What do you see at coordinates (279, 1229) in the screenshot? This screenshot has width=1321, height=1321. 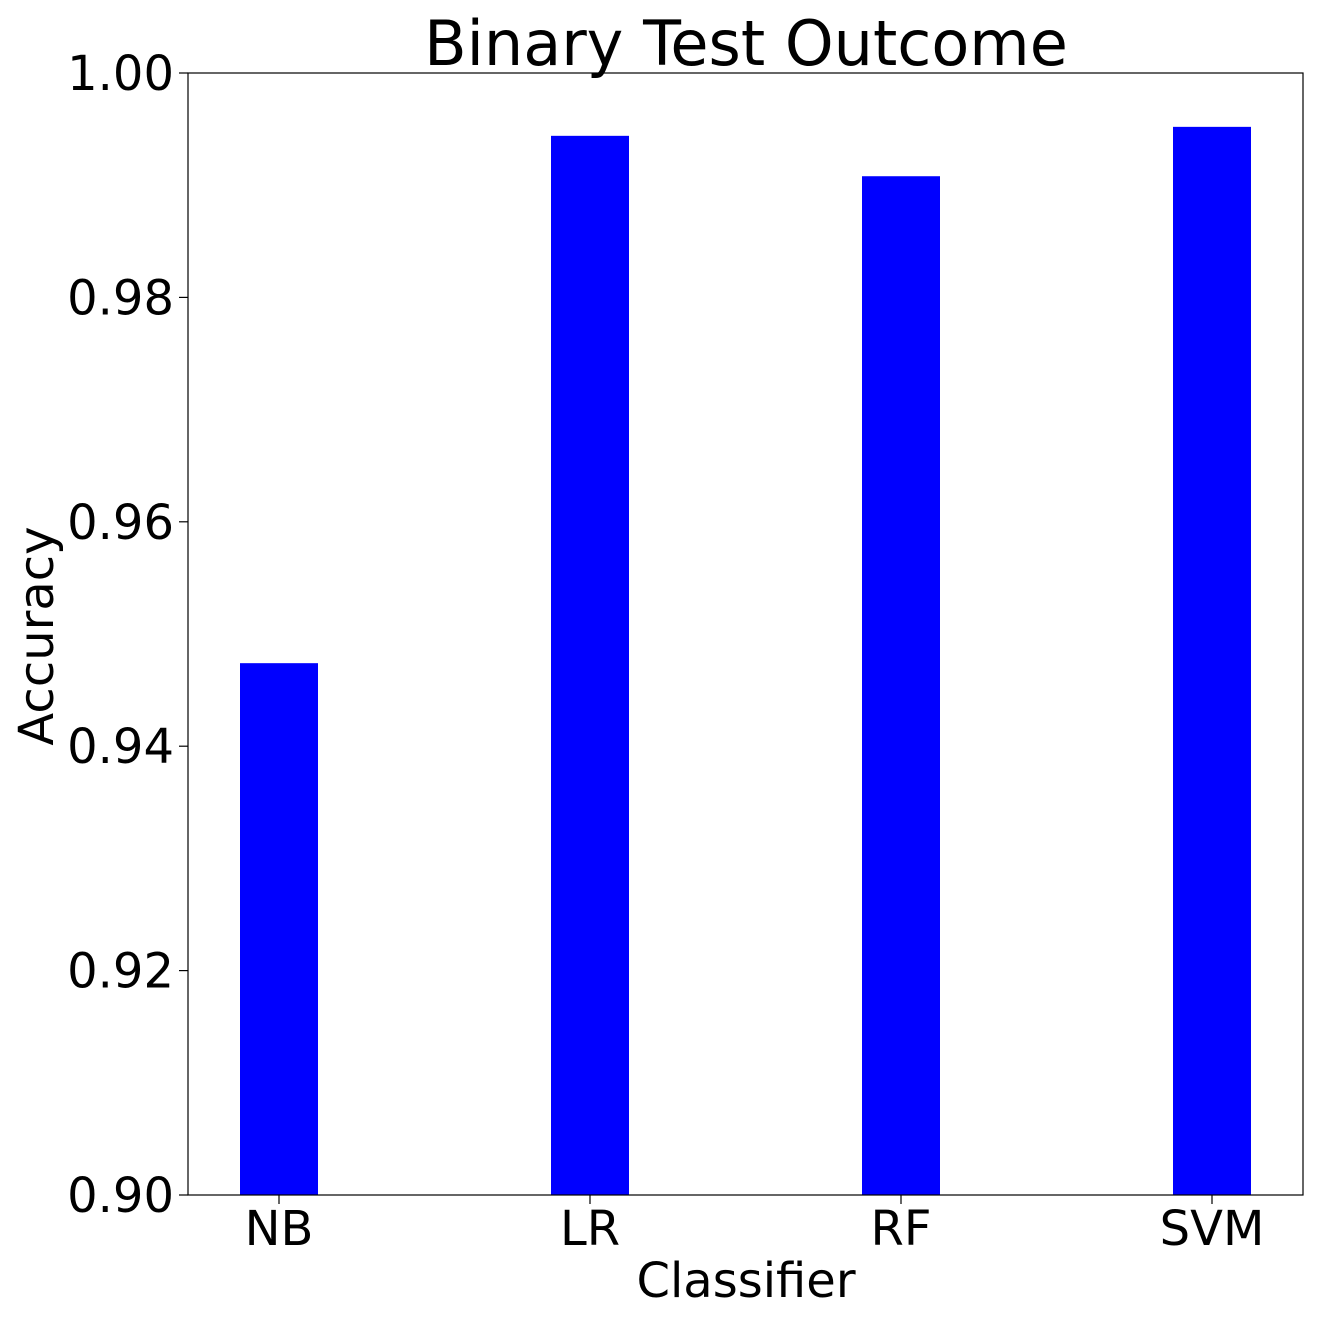 I see `x-tick-label: NB` at bounding box center [279, 1229].